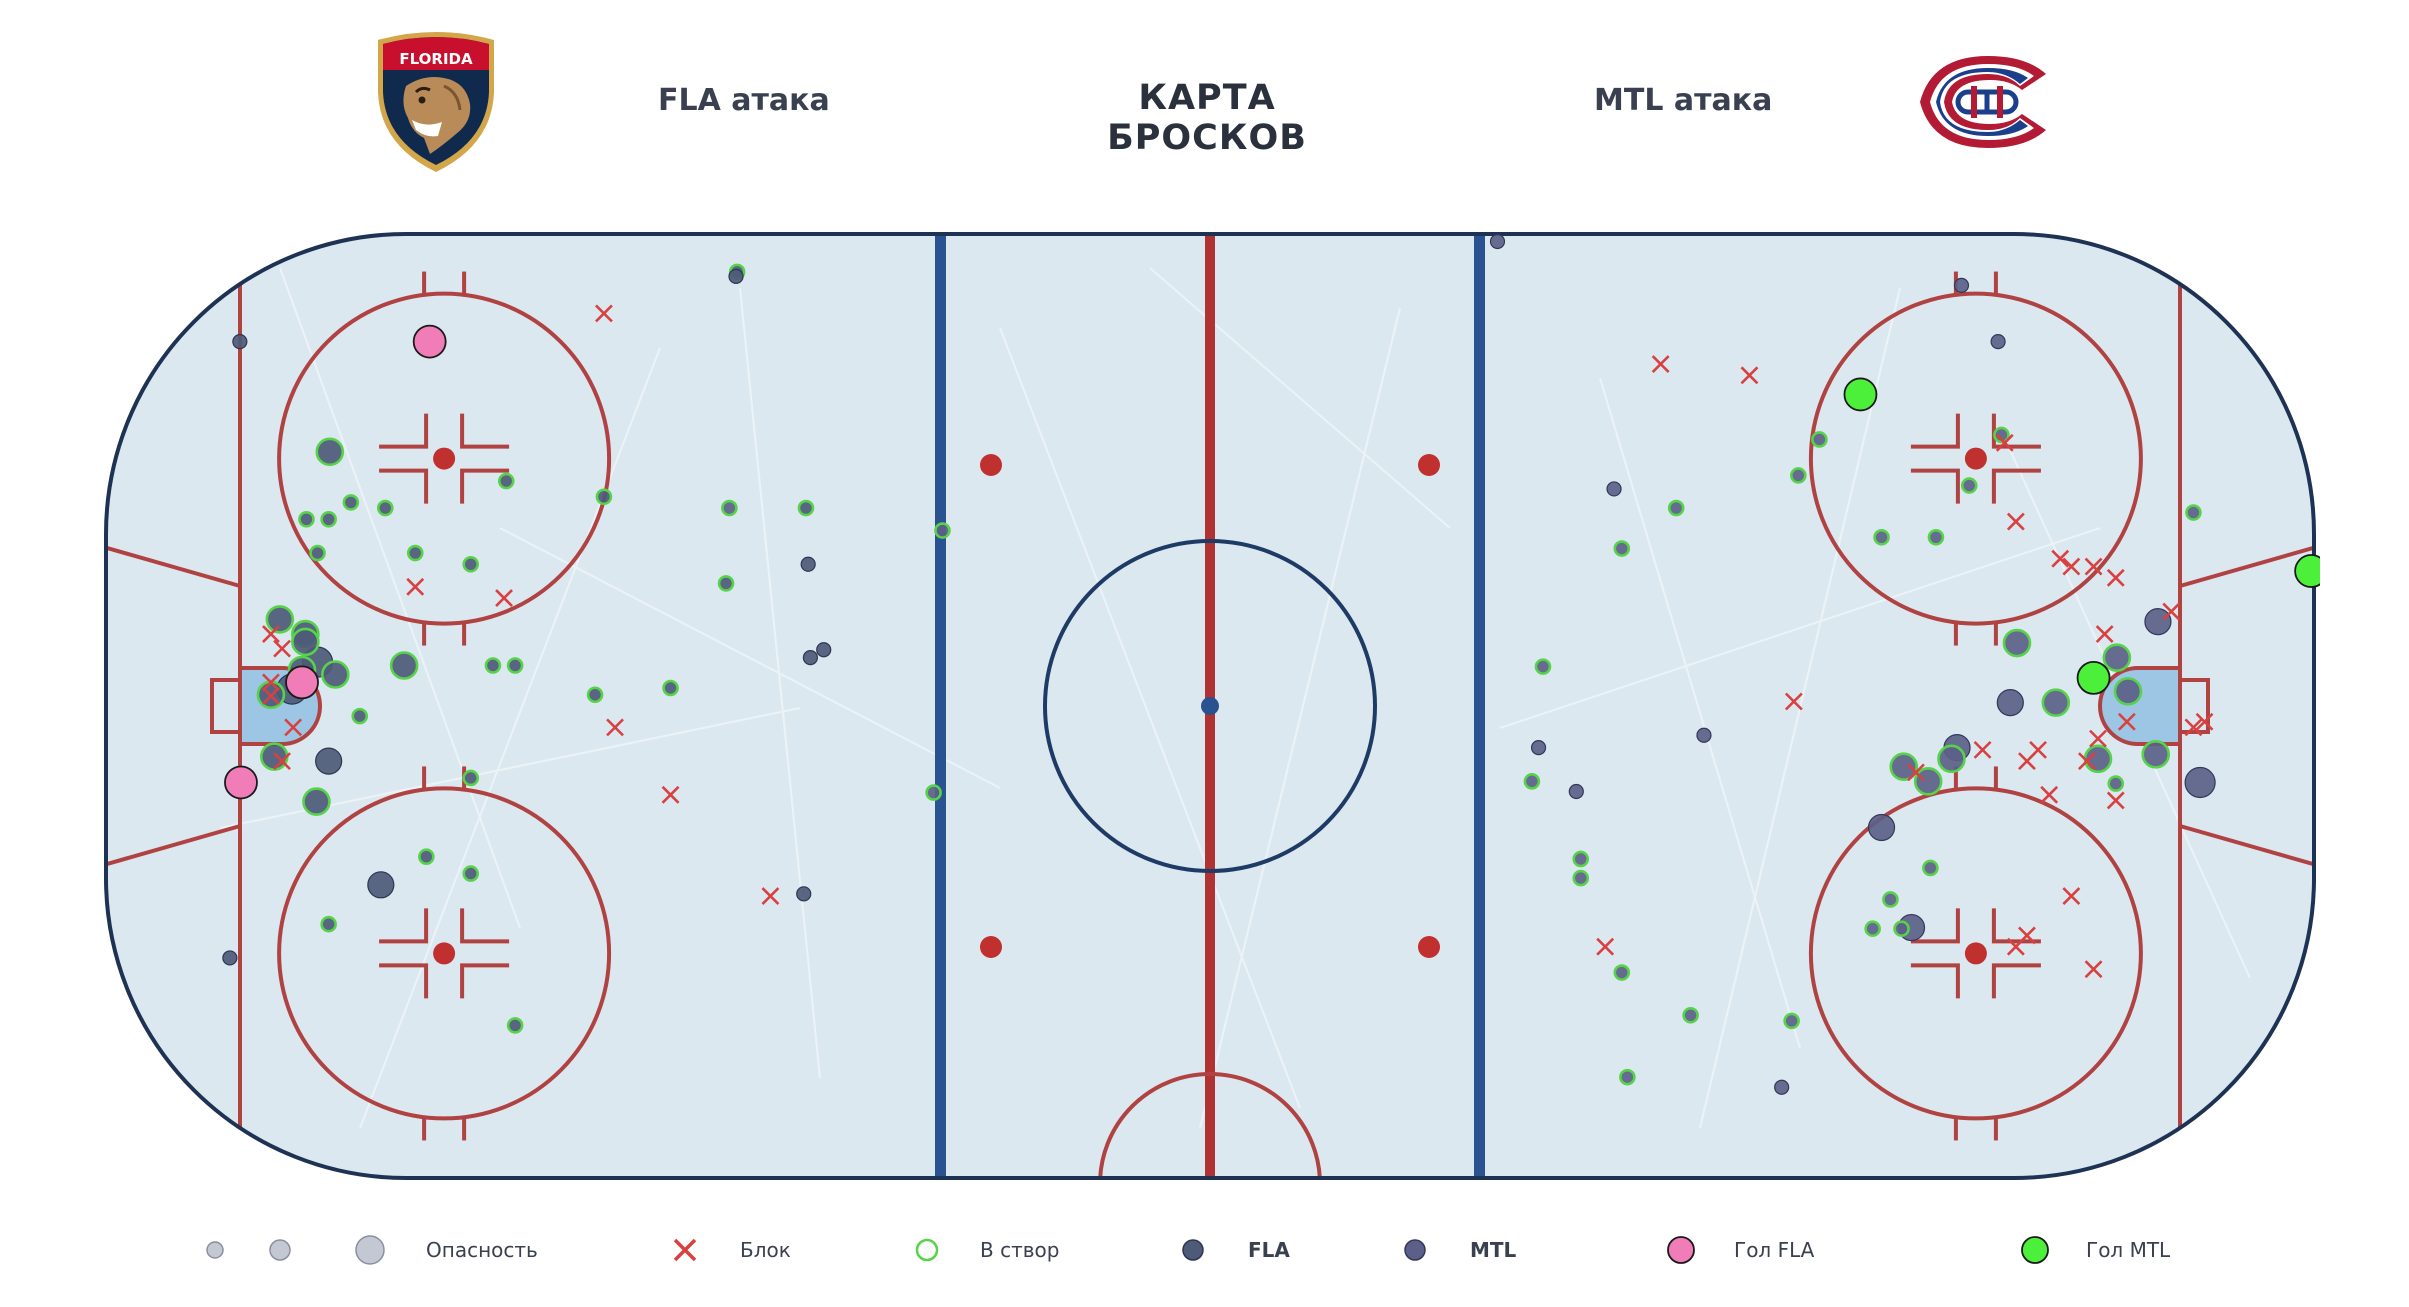 The width and height of the screenshot is (2409, 1307). What do you see at coordinates (1415, 1250) in the screenshot?
I see `mtl-dot-icon` at bounding box center [1415, 1250].